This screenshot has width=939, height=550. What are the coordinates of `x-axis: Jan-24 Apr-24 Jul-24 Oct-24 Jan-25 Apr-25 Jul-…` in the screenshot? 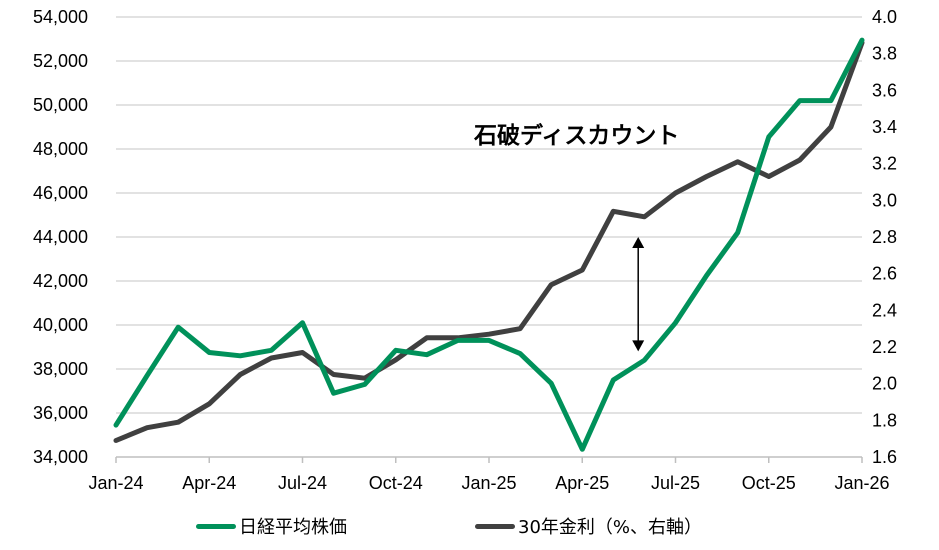 It's located at (489, 474).